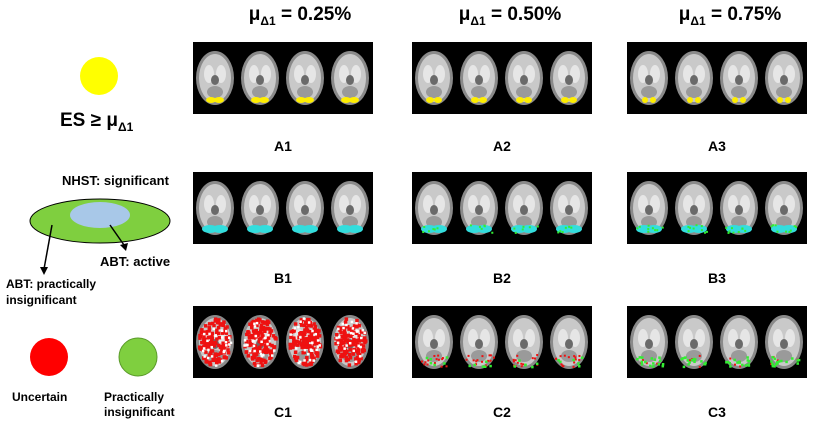  What do you see at coordinates (502, 146) in the screenshot?
I see `panel-label-a2: A2` at bounding box center [502, 146].